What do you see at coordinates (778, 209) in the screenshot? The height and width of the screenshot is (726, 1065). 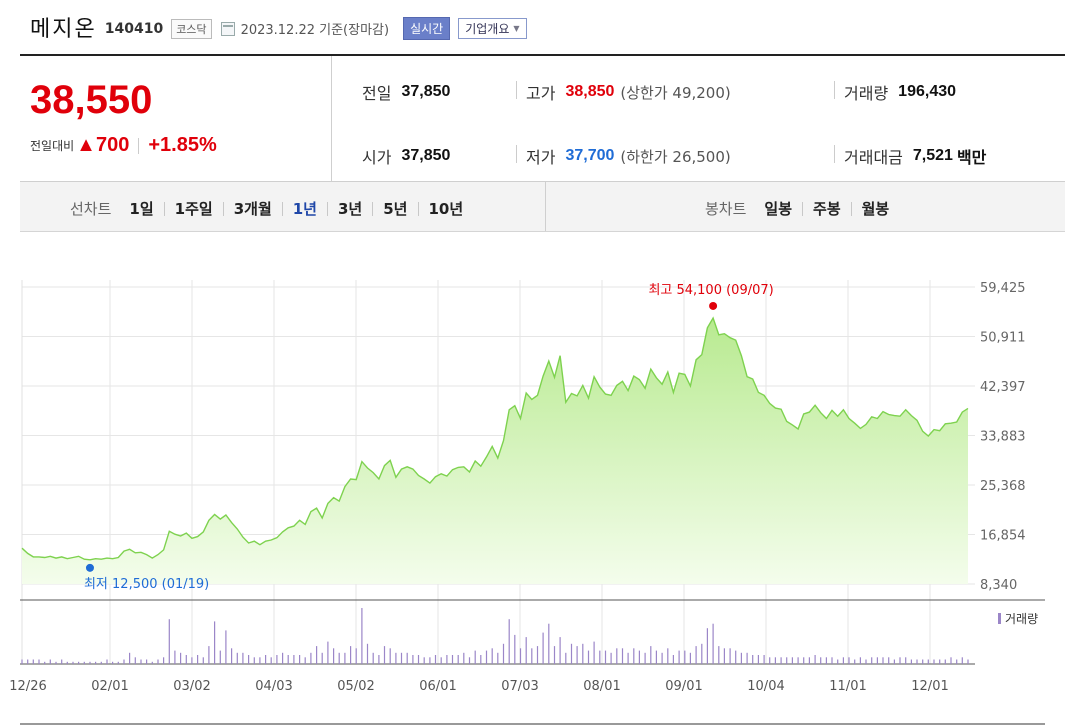 I see `tab-daily: 일봉` at bounding box center [778, 209].